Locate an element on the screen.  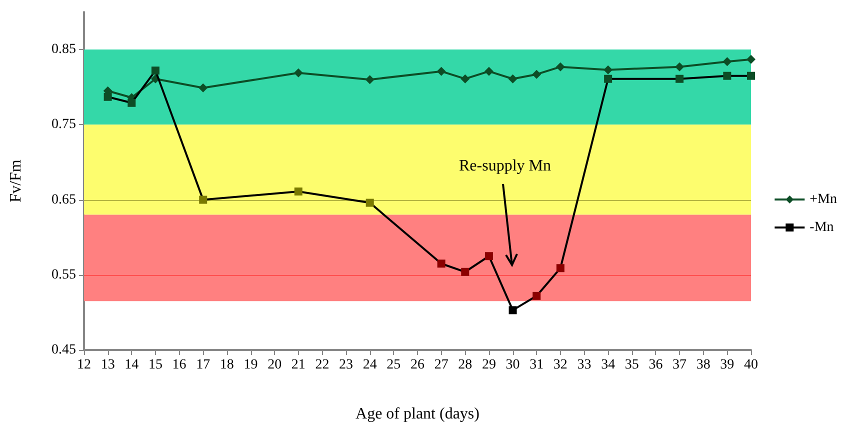
y-tick-label: 0.55 is located at coordinates (64, 274).